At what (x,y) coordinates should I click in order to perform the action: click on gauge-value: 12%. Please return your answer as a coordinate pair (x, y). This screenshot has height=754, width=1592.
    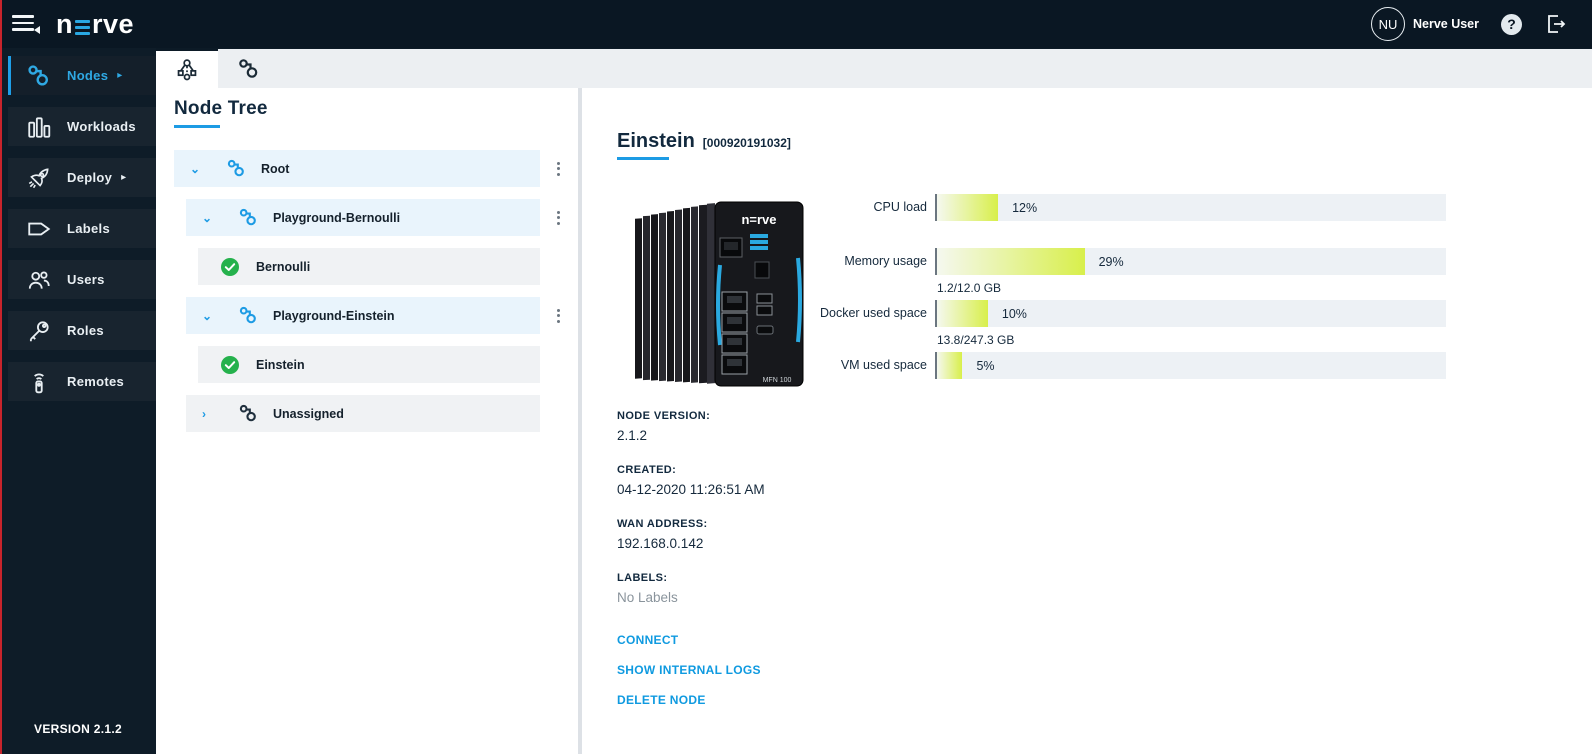
    Looking at the image, I should click on (1025, 207).